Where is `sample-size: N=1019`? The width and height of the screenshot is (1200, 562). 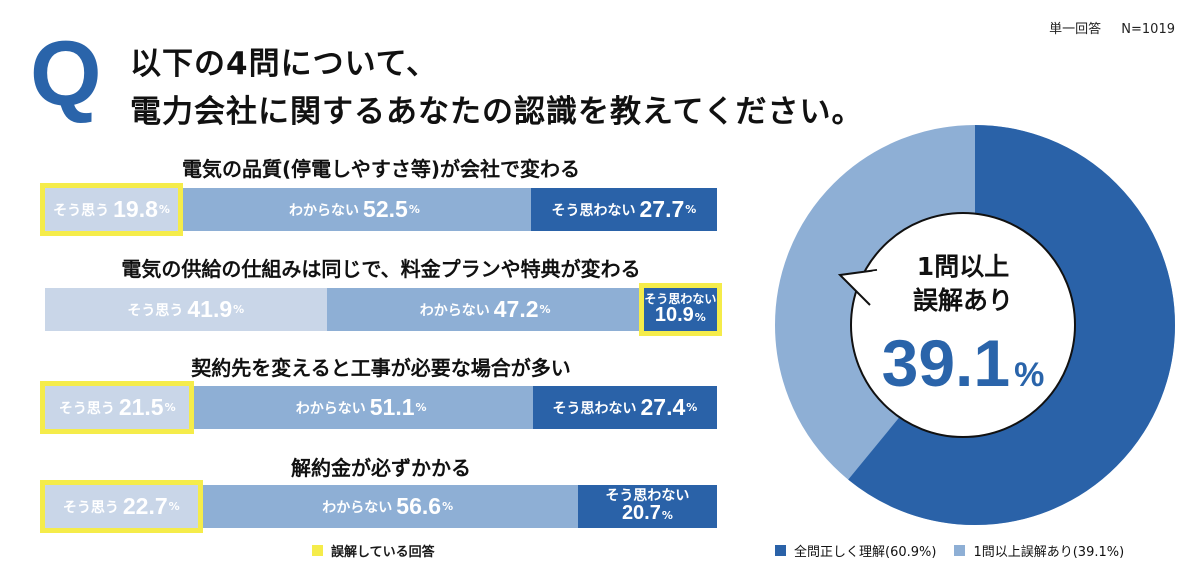 sample-size: N=1019 is located at coordinates (1148, 29).